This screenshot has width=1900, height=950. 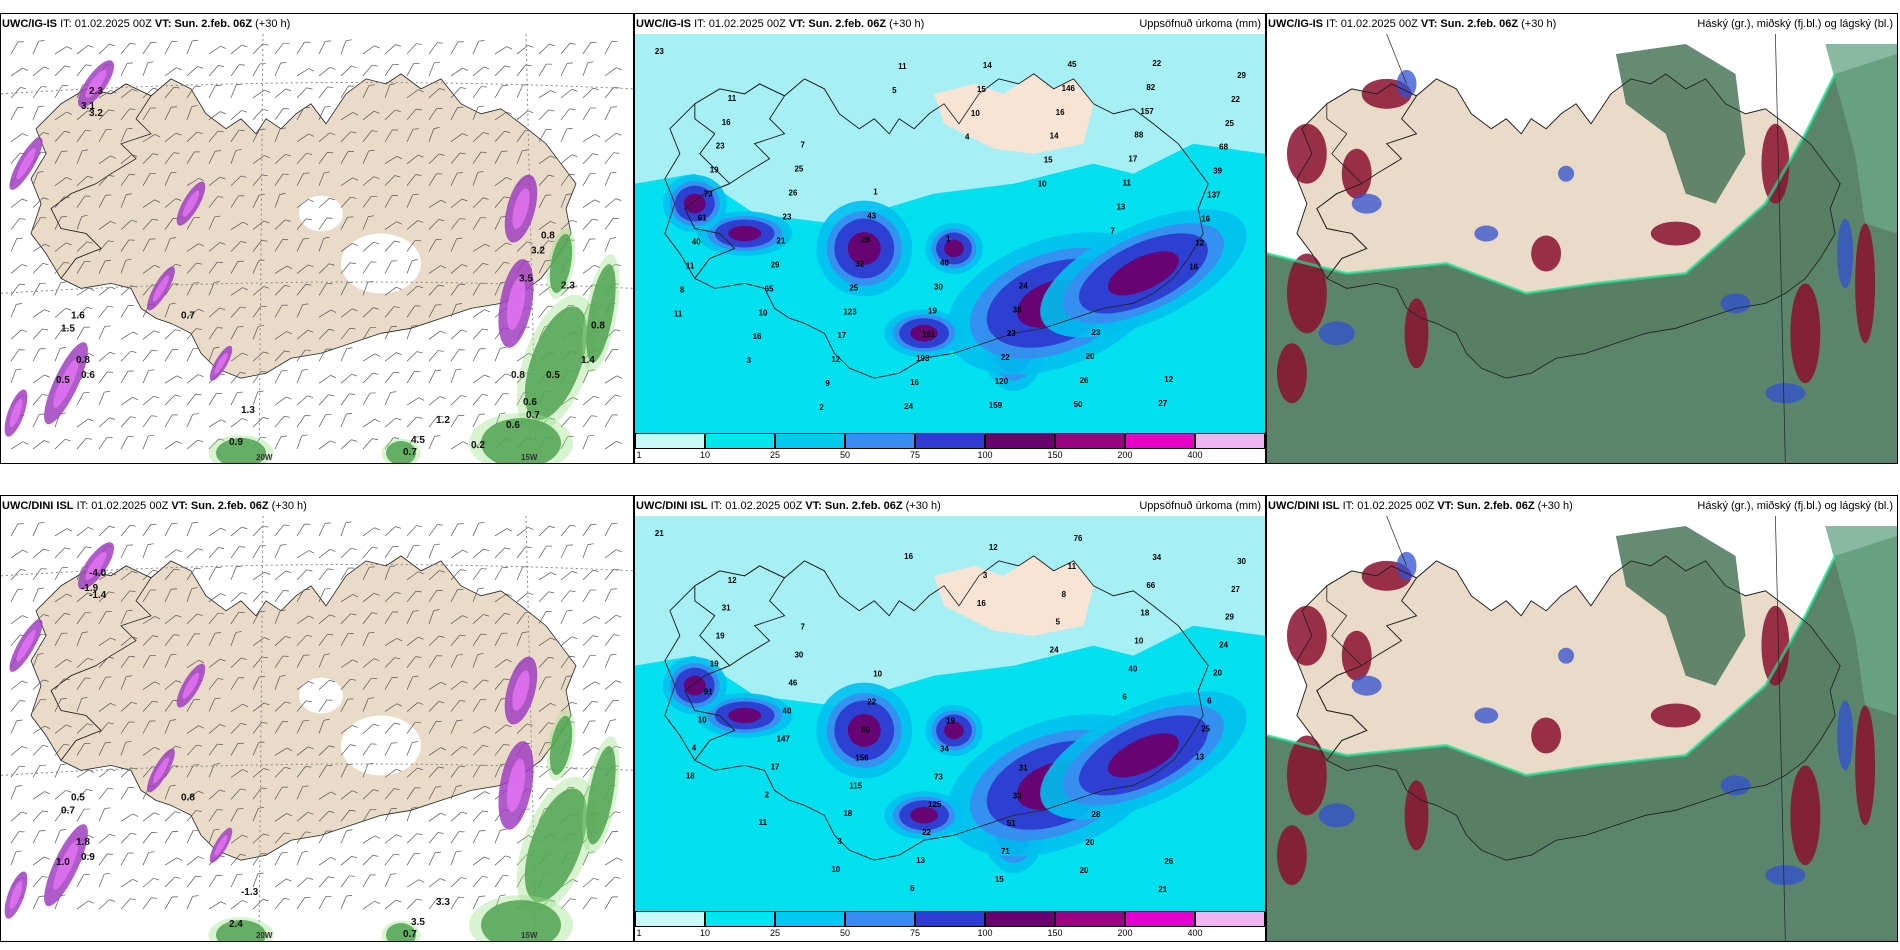 What do you see at coordinates (213, 24) in the screenshot?
I see `valid-time: Sun. 2.feb. 06Z` at bounding box center [213, 24].